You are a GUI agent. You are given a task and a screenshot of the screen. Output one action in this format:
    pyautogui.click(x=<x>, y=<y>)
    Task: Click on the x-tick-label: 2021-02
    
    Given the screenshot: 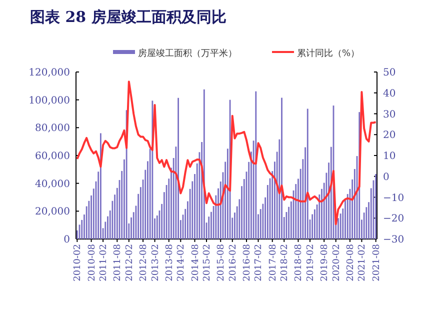 What is the action you would take?
    pyautogui.click(x=363, y=263)
    